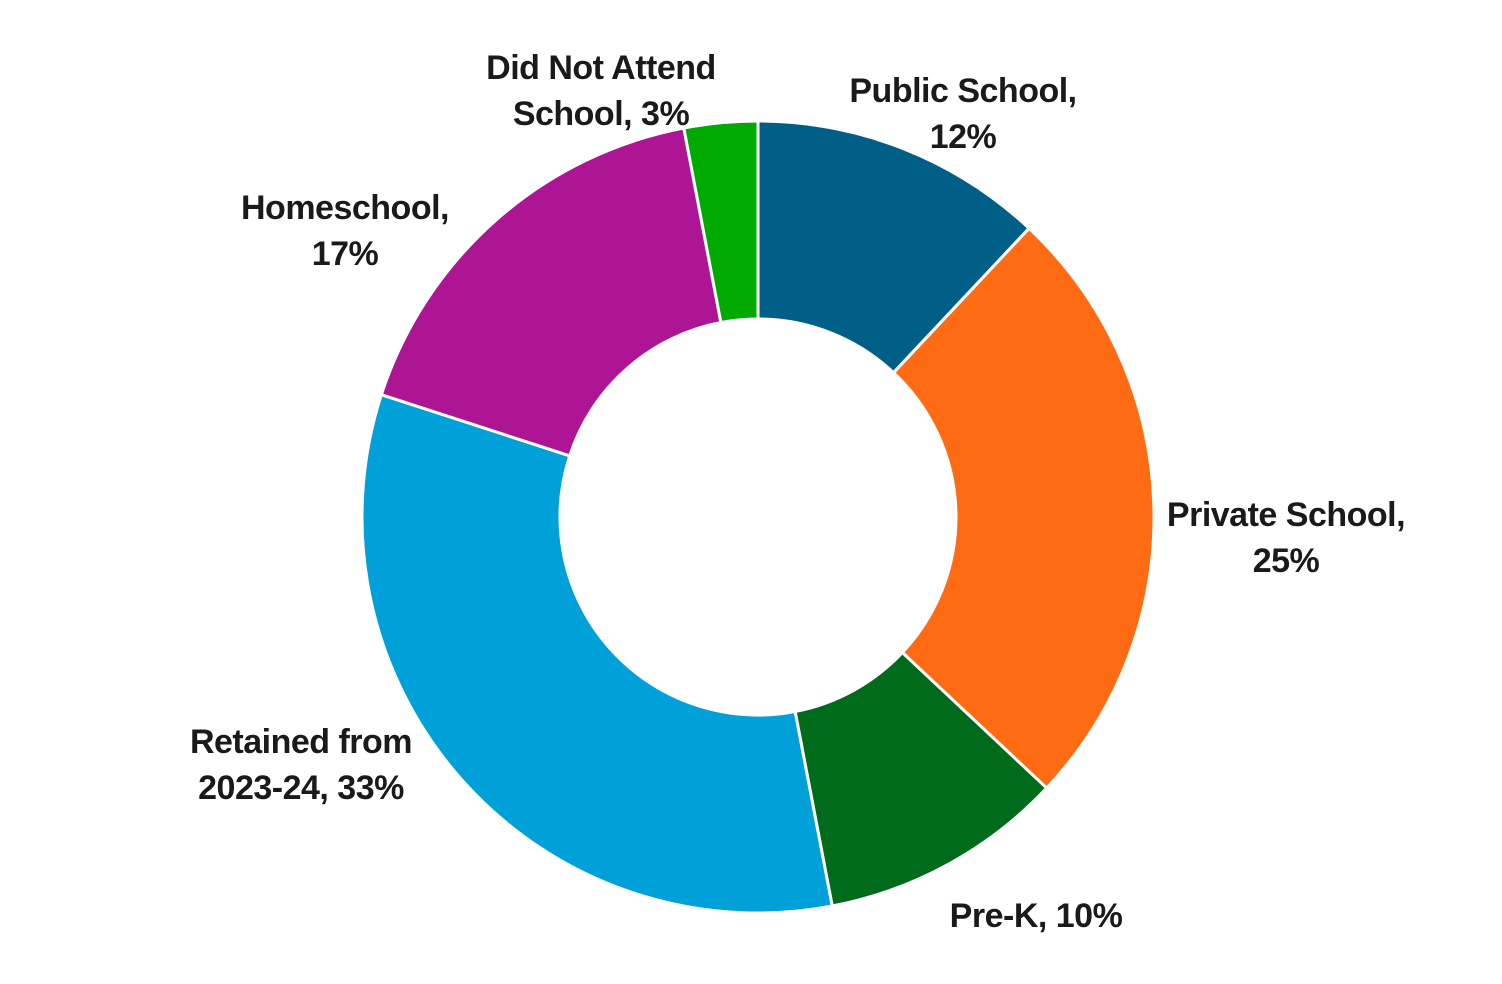 This screenshot has width=1502, height=984. What do you see at coordinates (601, 114) in the screenshot?
I see `label-line: School, 3%` at bounding box center [601, 114].